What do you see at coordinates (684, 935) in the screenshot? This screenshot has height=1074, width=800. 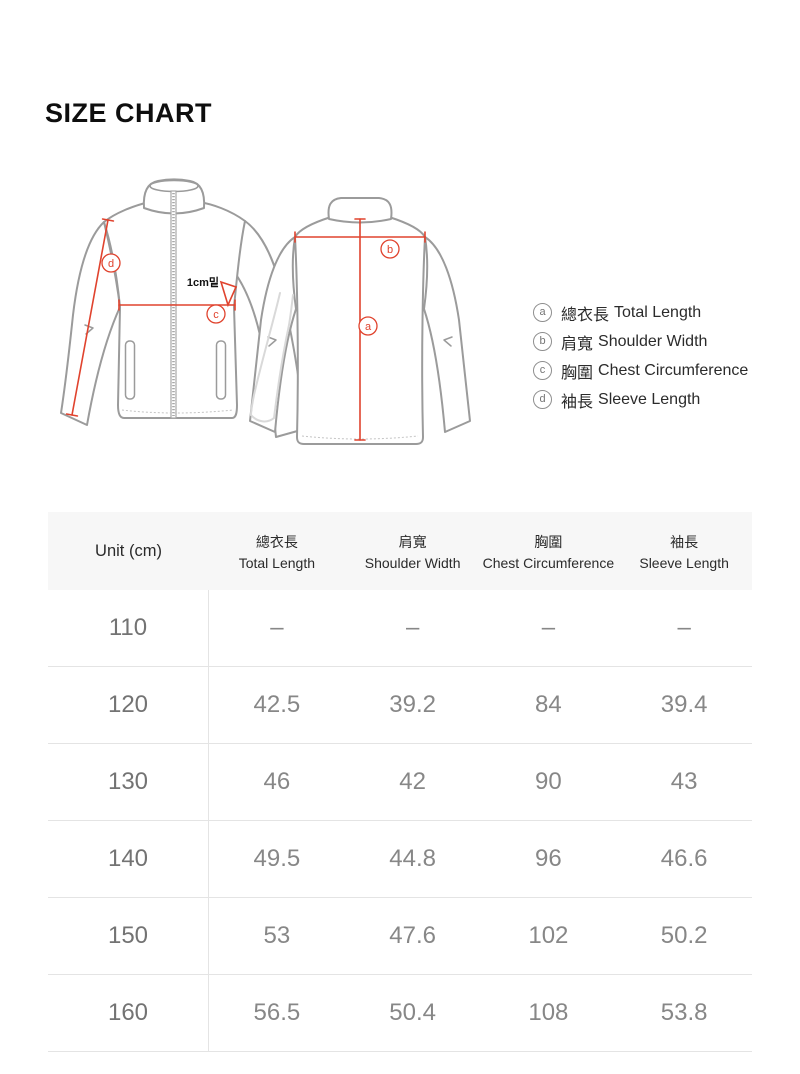 I see `cell-value: 50.2` at bounding box center [684, 935].